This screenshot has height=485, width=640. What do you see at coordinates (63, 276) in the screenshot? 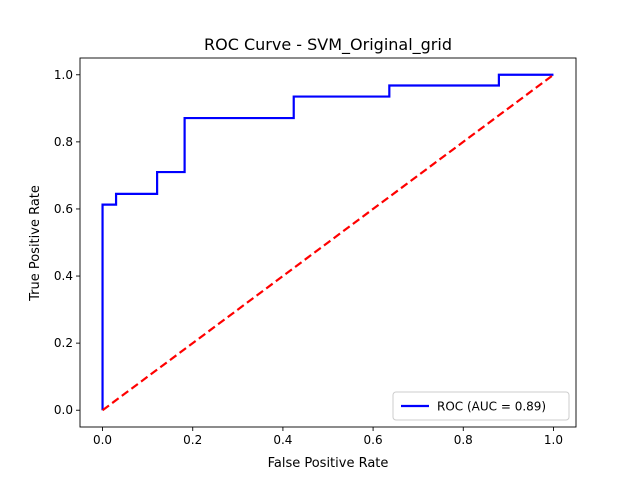
I see `y-tick-label: 0.4` at bounding box center [63, 276].